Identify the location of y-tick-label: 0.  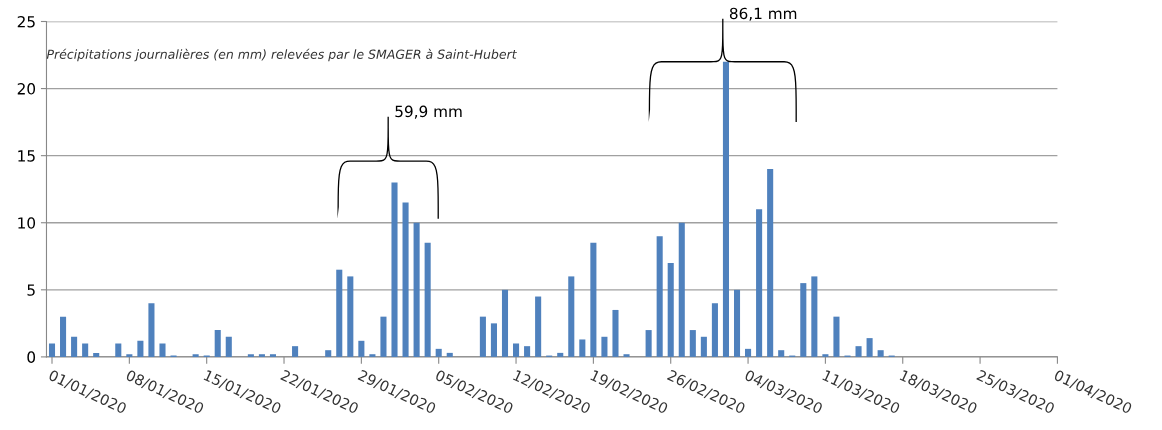
(31, 357).